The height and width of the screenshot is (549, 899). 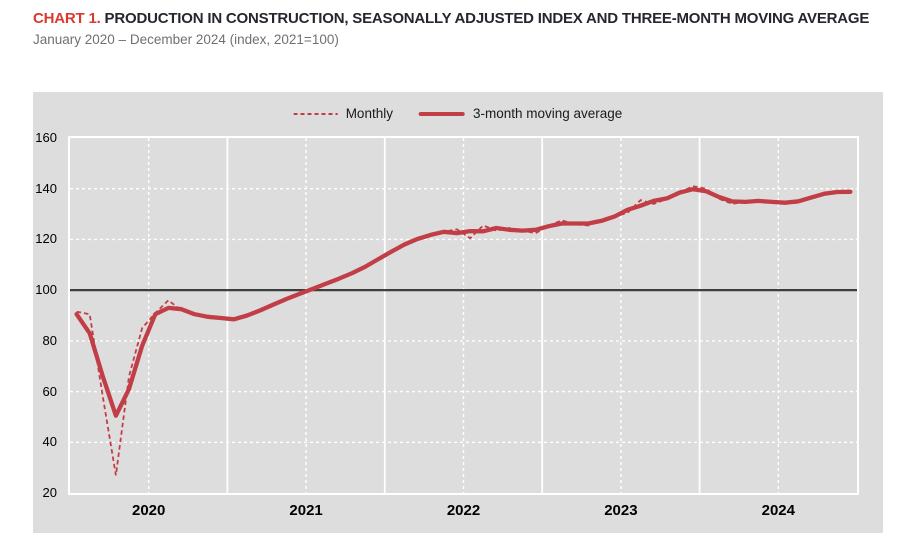 What do you see at coordinates (46, 188) in the screenshot?
I see `y-axis-tick-label: 140` at bounding box center [46, 188].